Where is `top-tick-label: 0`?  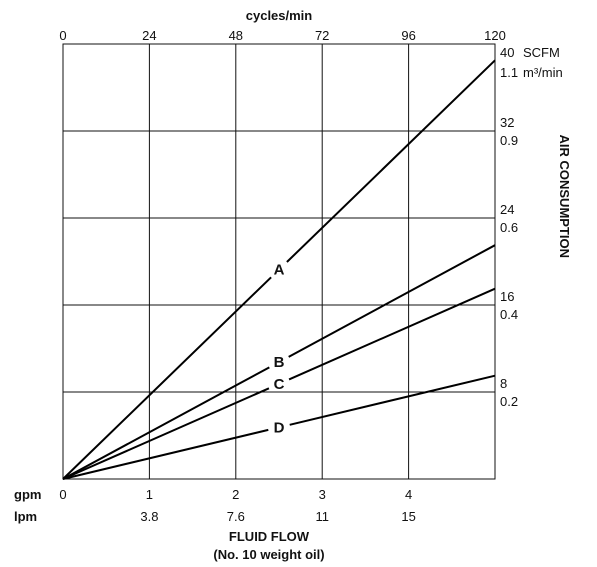
top-tick-label: 0 is located at coordinates (62, 35).